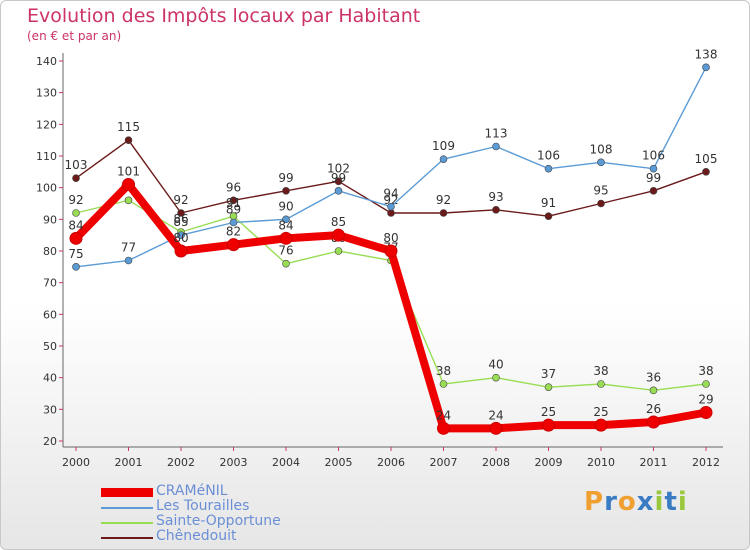  What do you see at coordinates (495, 197) in the screenshot?
I see `data-label: 93` at bounding box center [495, 197].